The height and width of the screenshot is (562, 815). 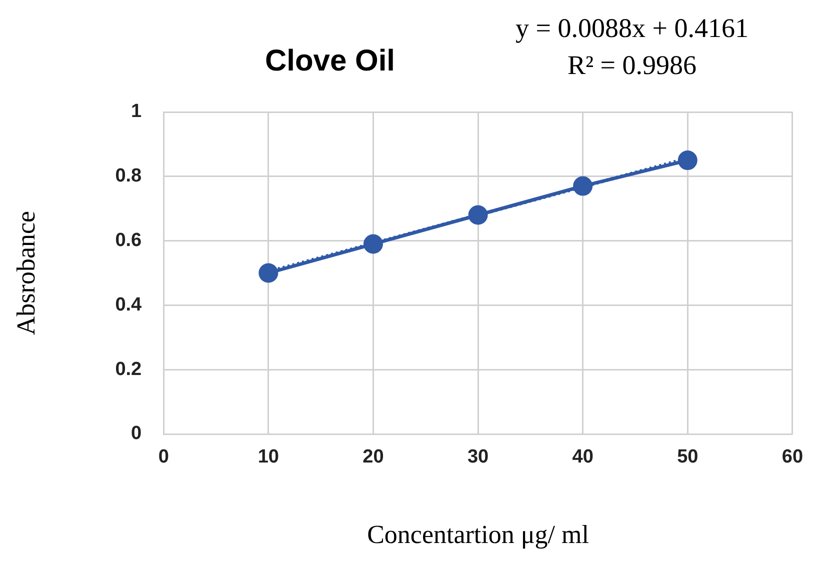 I want to click on x-tick-label: 40, so click(x=583, y=457).